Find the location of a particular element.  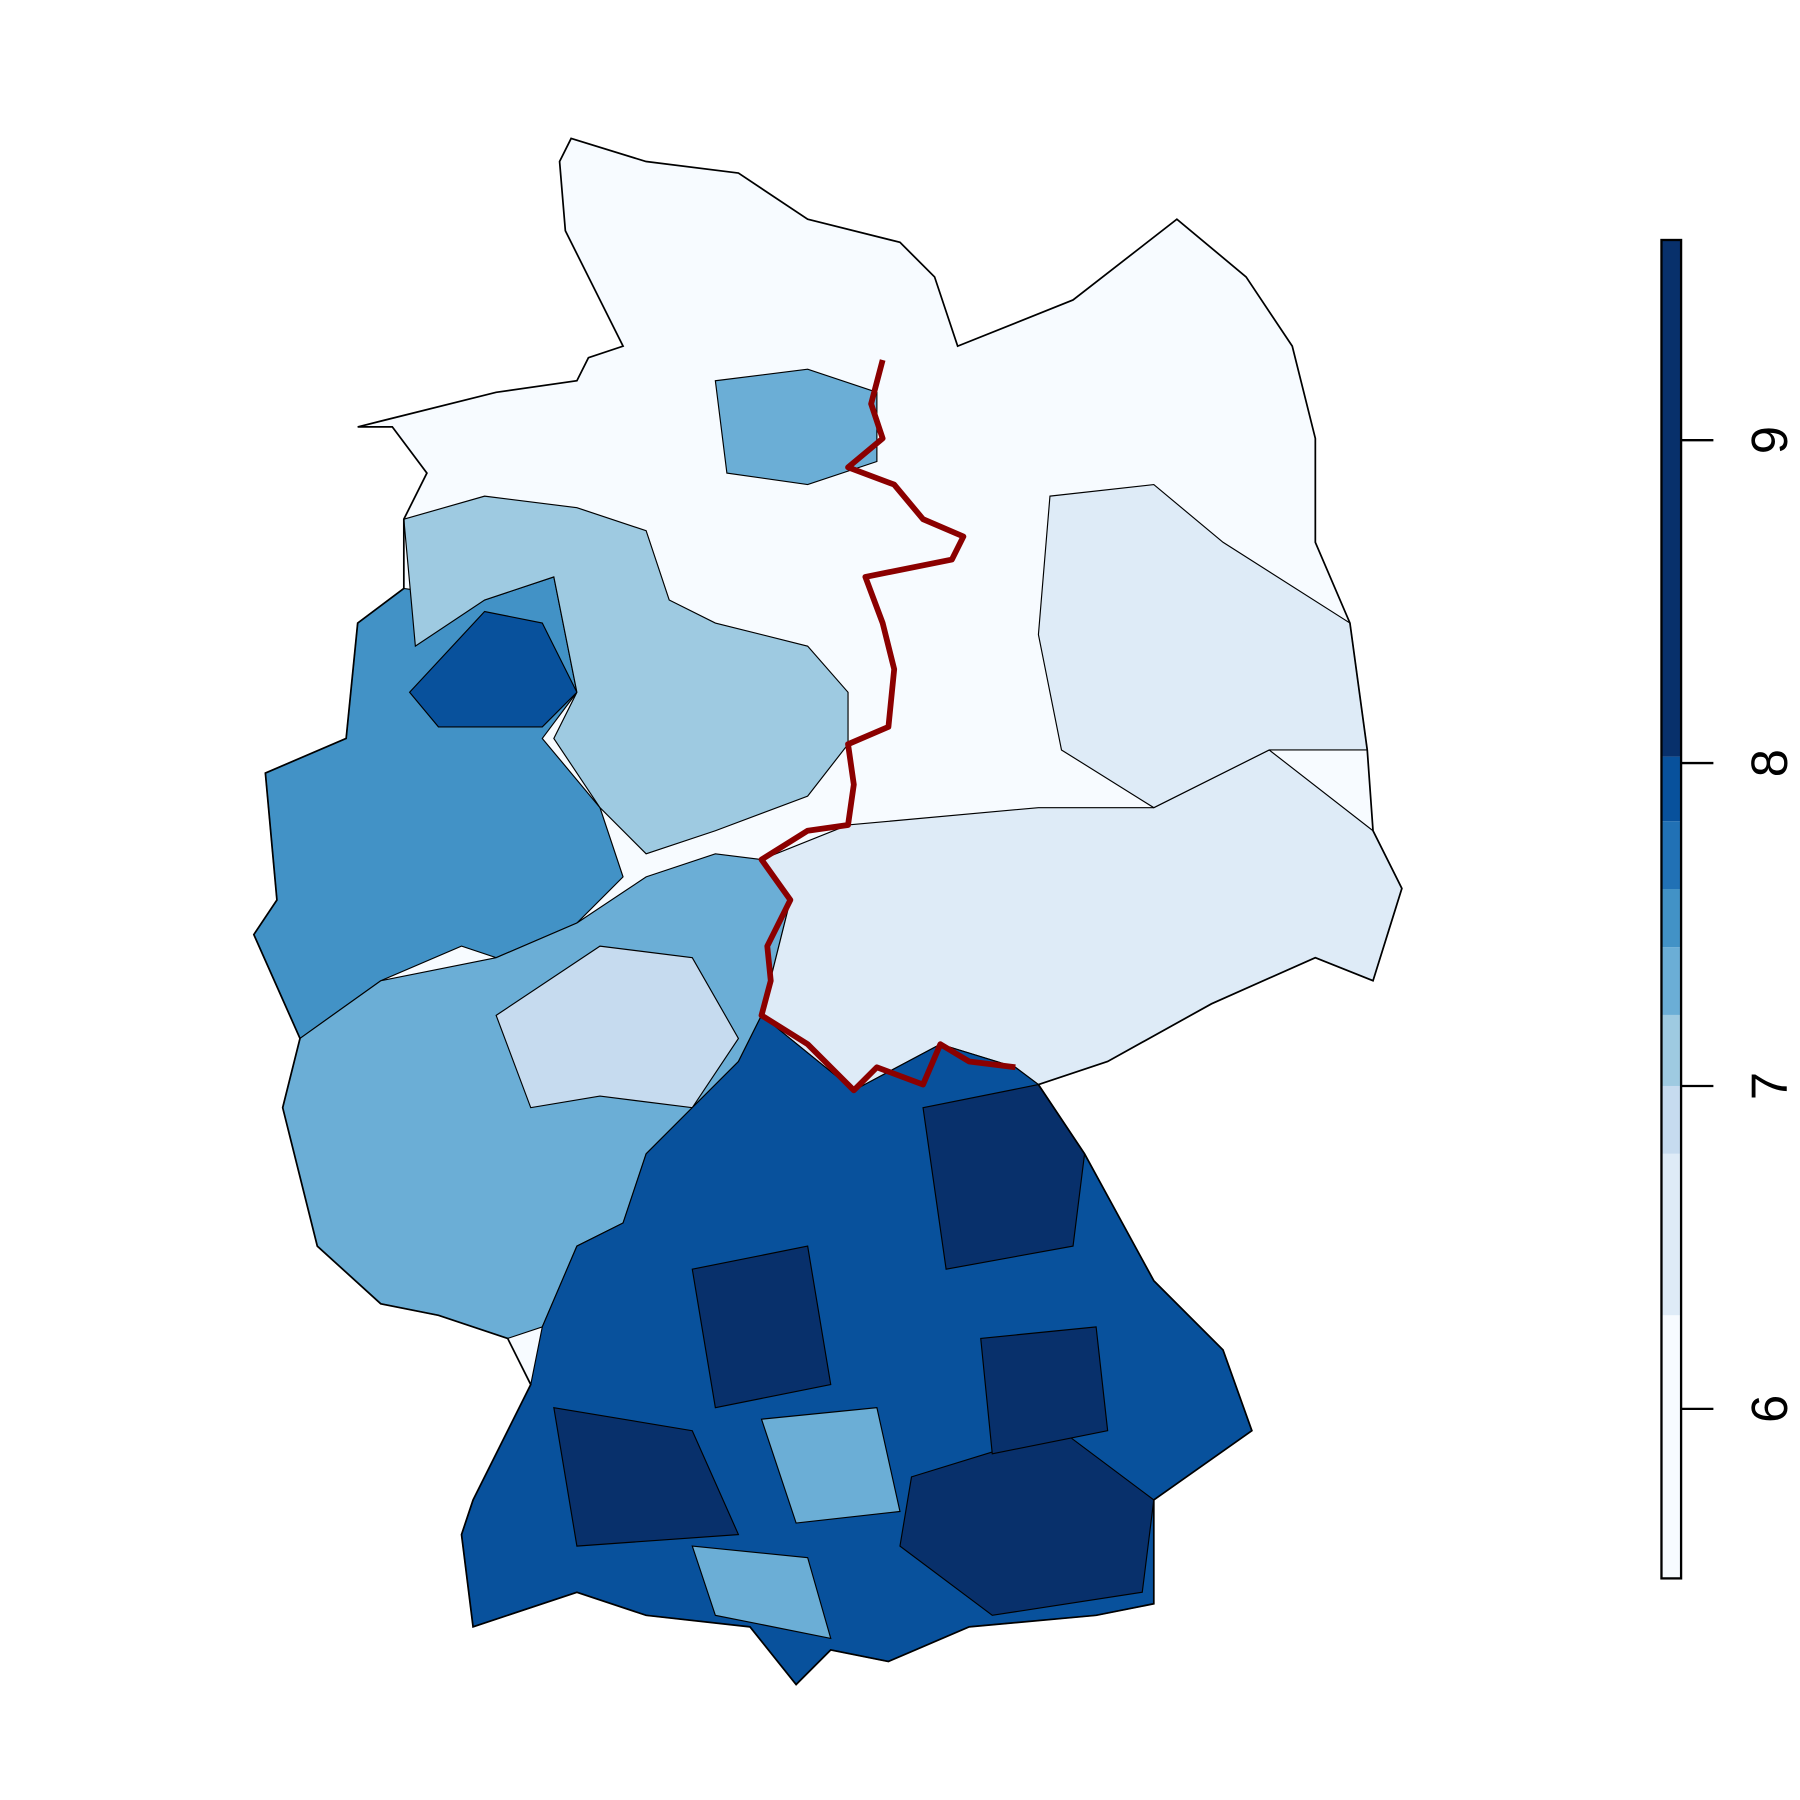

former-inner-border is located at coordinates (887, 726).